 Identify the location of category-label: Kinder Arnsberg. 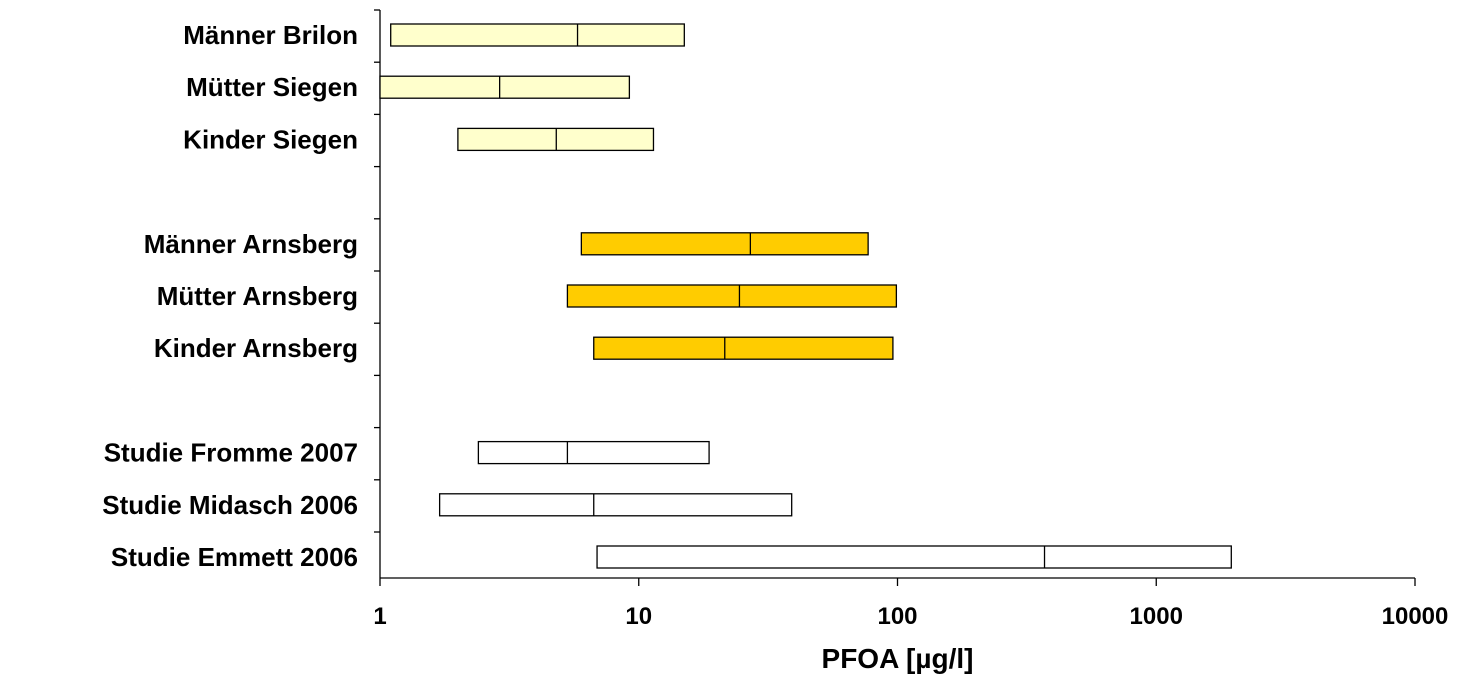
(256, 348).